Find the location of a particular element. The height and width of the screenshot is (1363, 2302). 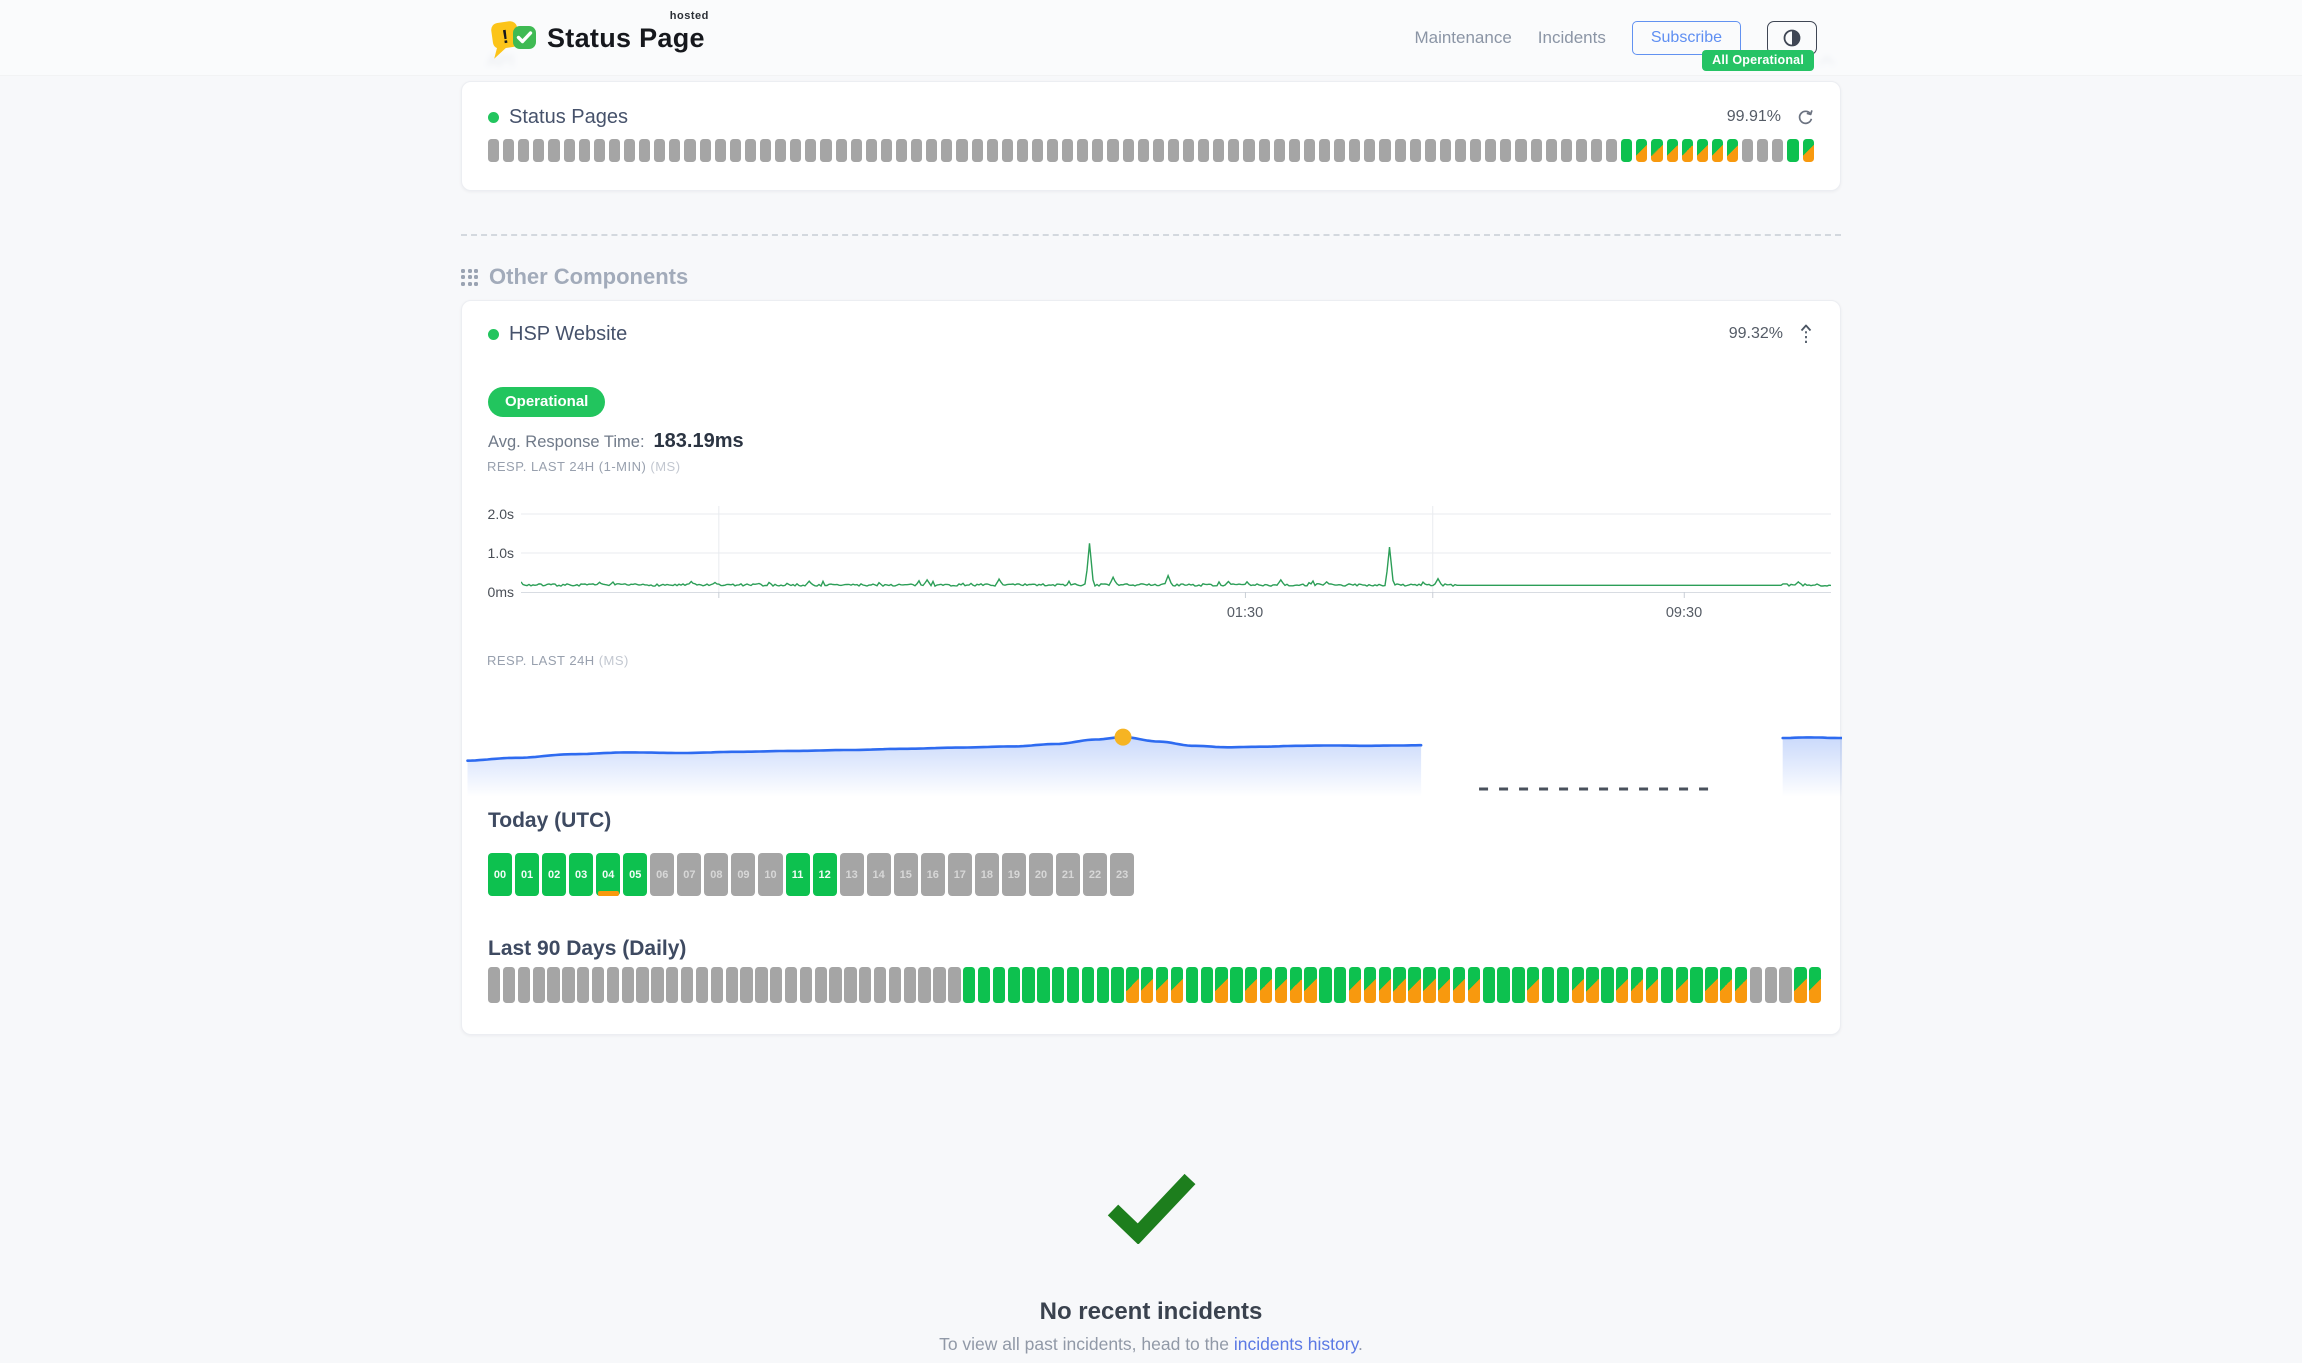

status-dot is located at coordinates (493, 117).